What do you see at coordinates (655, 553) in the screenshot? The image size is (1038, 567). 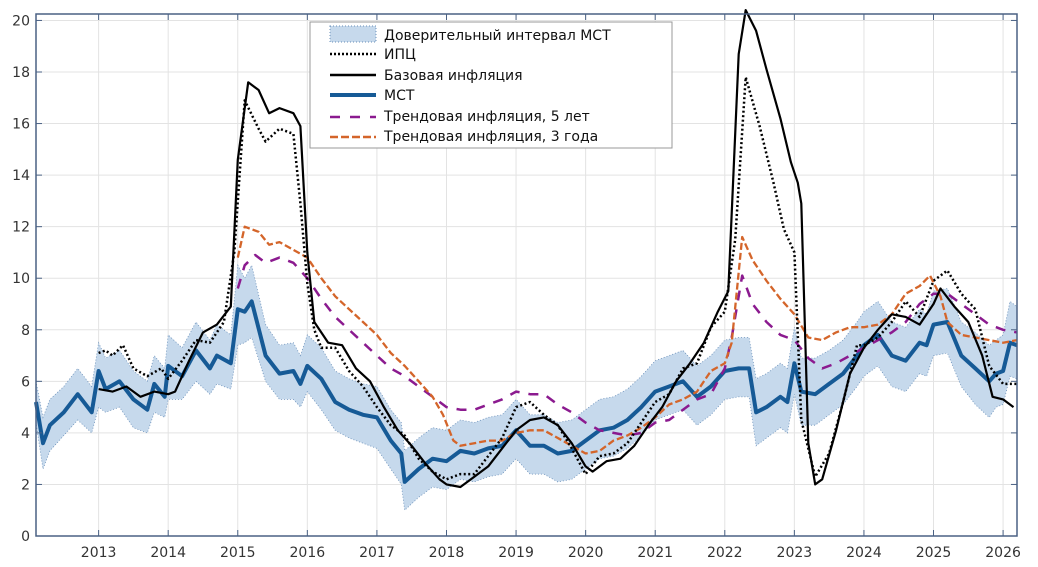 I see `x-tick-label: 2021` at bounding box center [655, 553].